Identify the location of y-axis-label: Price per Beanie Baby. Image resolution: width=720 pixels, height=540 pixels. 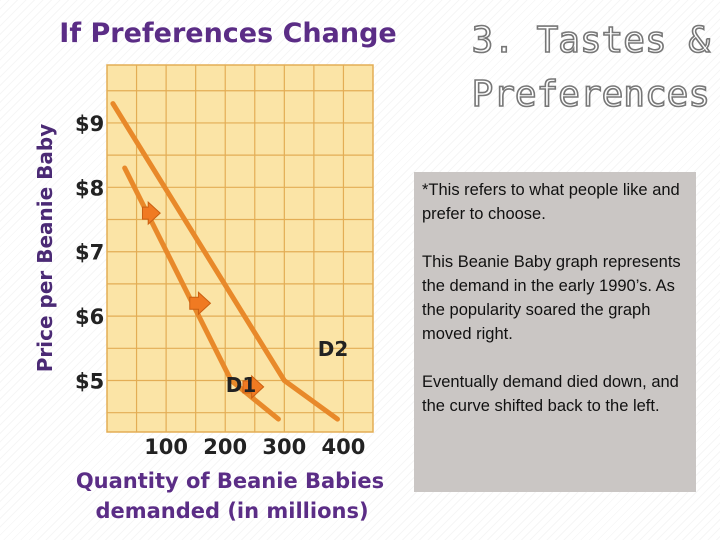
(45, 248).